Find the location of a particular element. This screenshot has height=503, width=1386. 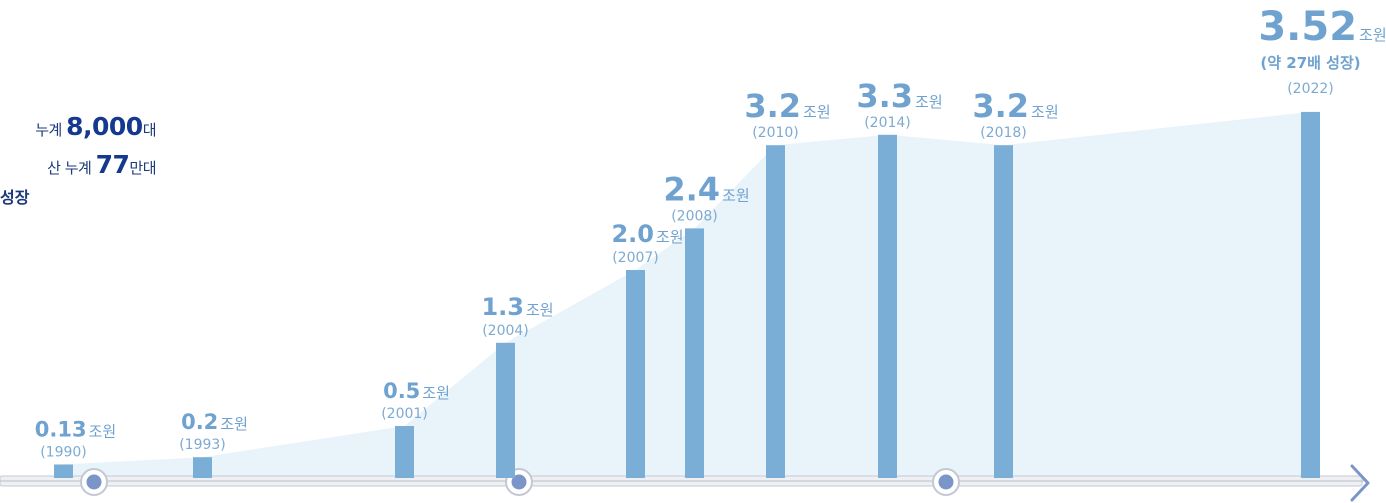

value-unit-2018: 조원 is located at coordinates (1045, 112).